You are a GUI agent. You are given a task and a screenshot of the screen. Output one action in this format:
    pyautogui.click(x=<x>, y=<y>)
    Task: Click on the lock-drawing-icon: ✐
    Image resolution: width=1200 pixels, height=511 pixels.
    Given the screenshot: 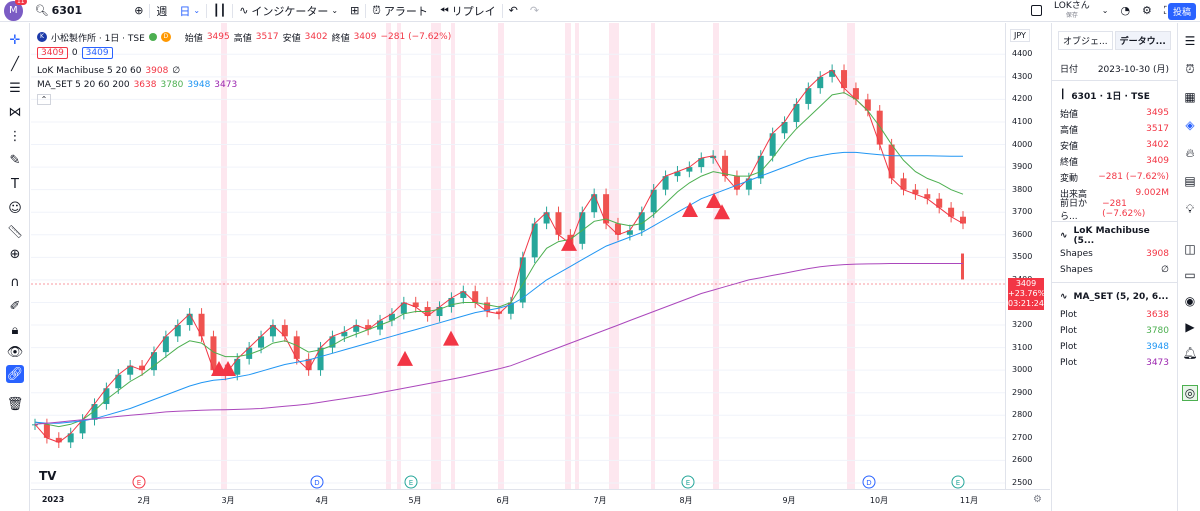 What is the action you would take?
    pyautogui.click(x=15, y=306)
    